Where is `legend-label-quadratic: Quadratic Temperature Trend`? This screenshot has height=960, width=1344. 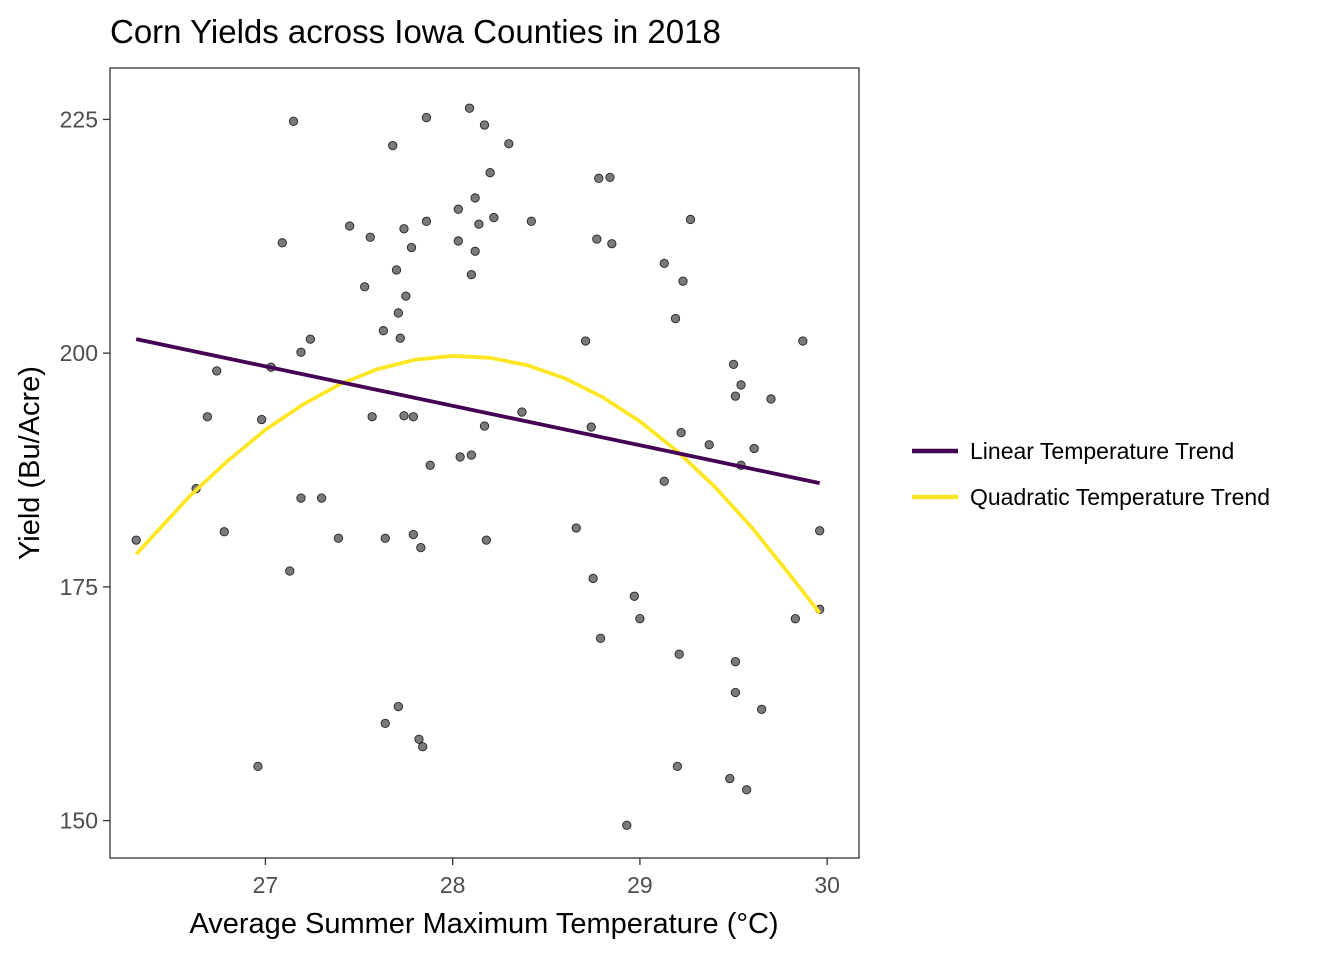
legend-label-quadratic: Quadratic Temperature Trend is located at coordinates (1120, 497).